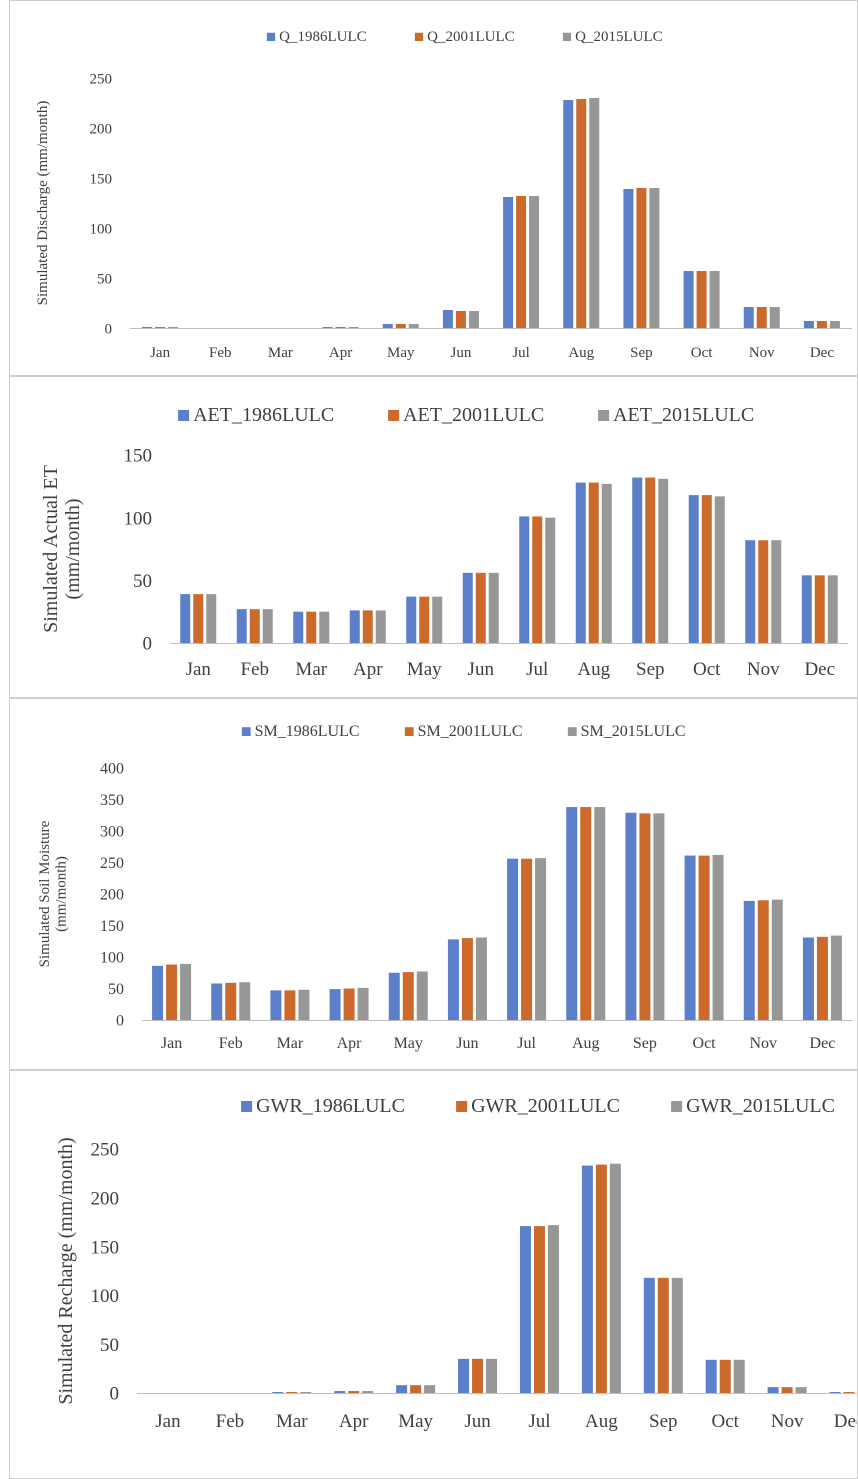 This screenshot has width=858, height=1479. I want to click on soil-moisture-xtick-aug: Aug, so click(586, 1043).